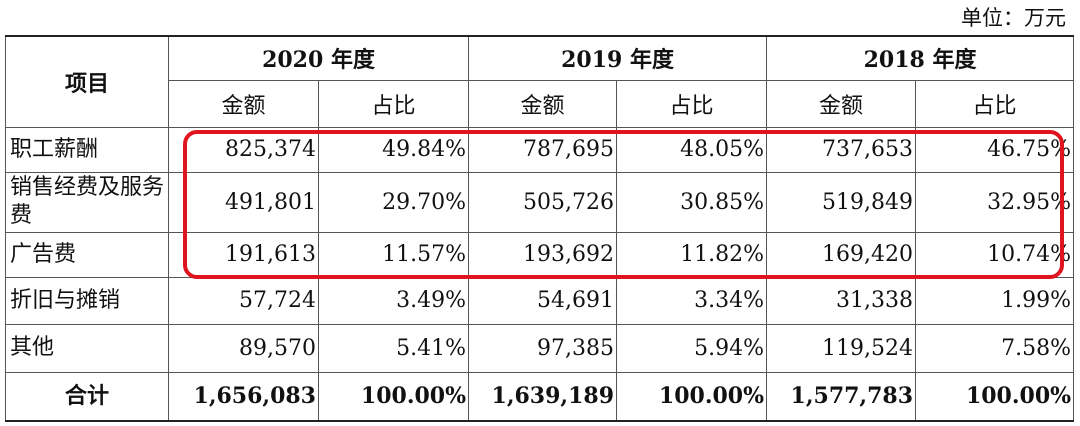  Describe the element at coordinates (543, 348) in the screenshot. I see `cell-amount: 97,385` at that location.